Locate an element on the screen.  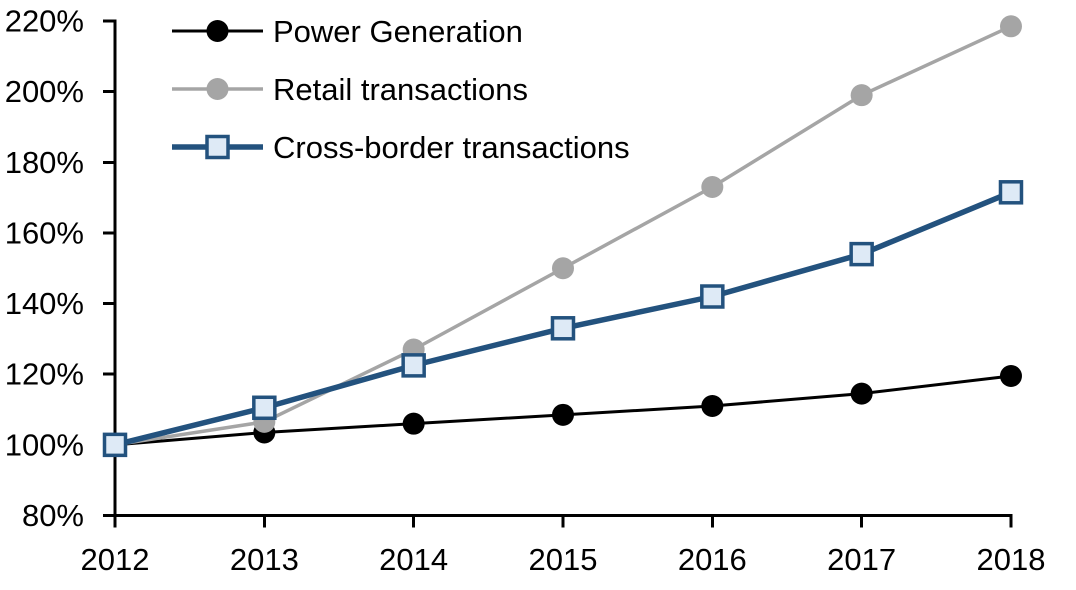
series-power-generation is located at coordinates (563, 410).